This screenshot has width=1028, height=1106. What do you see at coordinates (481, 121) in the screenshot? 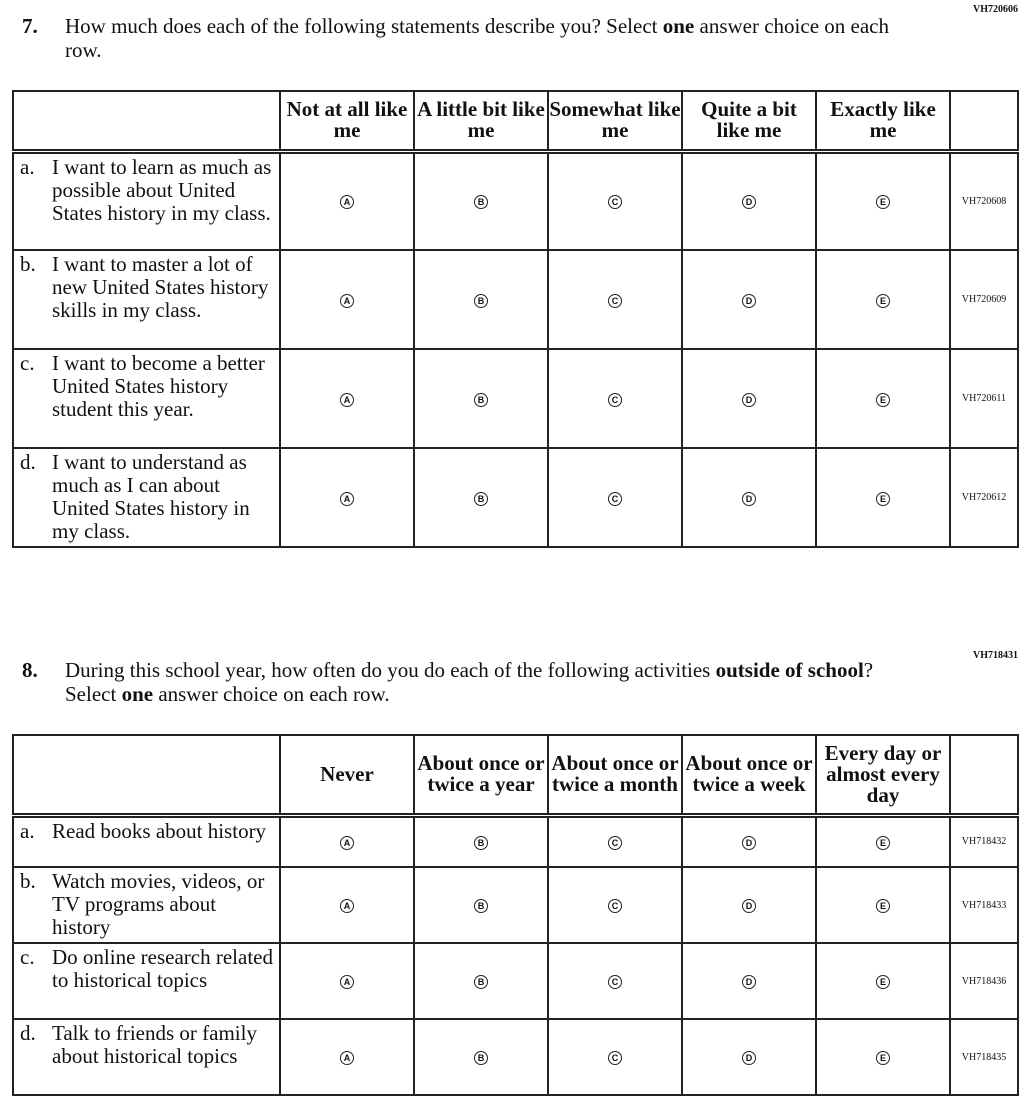
I see `column-header: A little bit like me` at bounding box center [481, 121].